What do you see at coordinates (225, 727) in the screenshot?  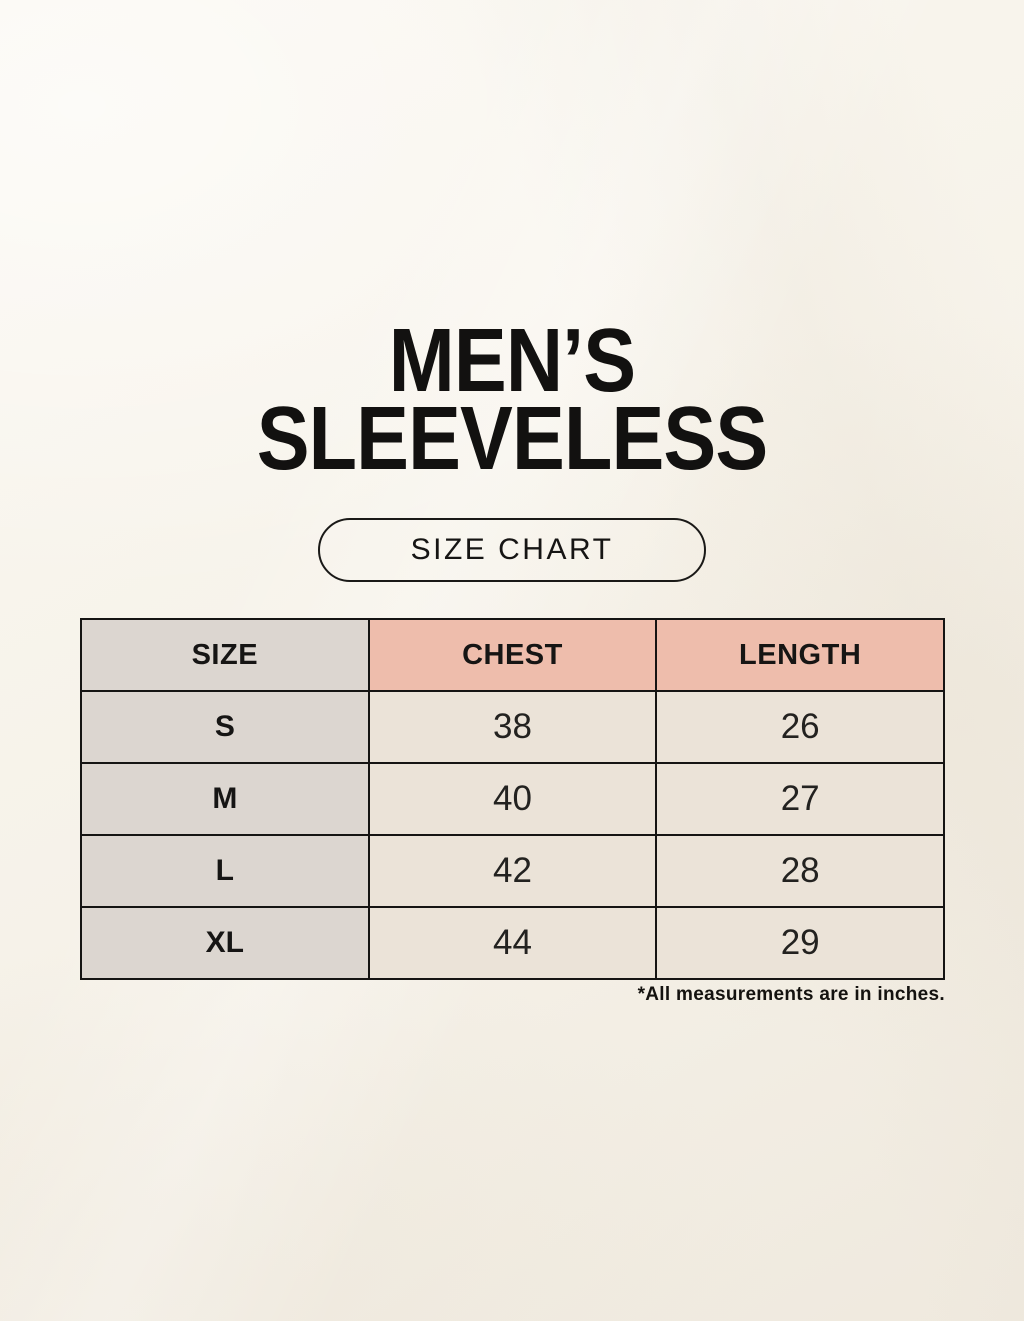 I see `size-label-s: S` at bounding box center [225, 727].